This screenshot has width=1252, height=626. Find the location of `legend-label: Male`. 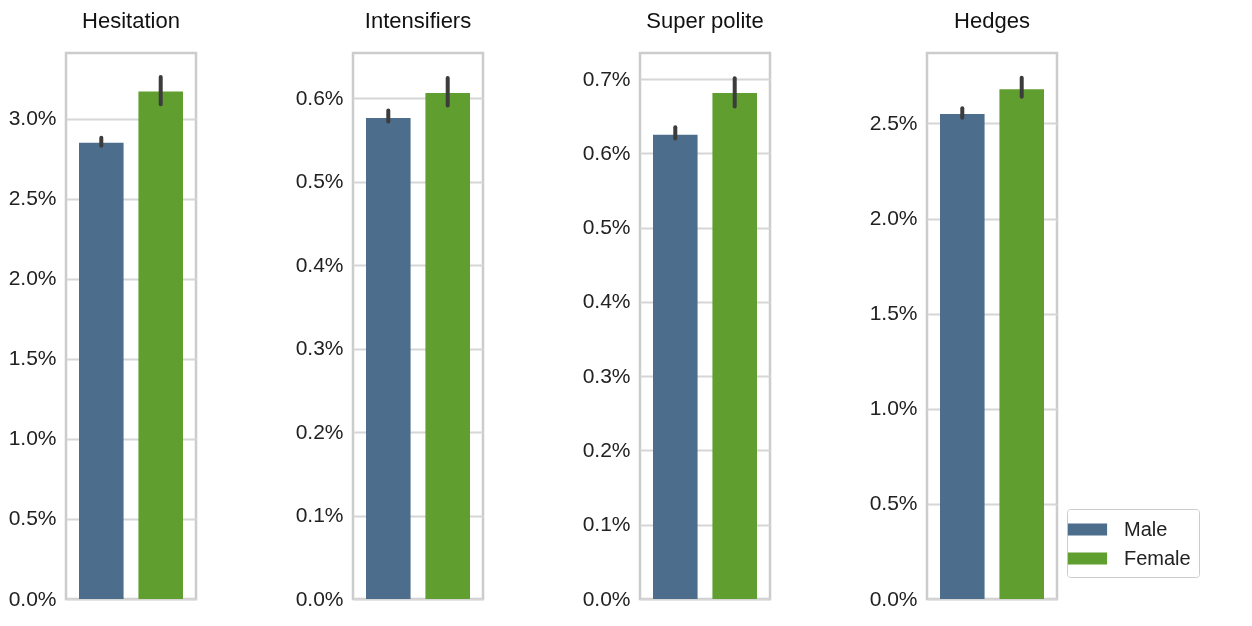

legend-label: Male is located at coordinates (1146, 528).